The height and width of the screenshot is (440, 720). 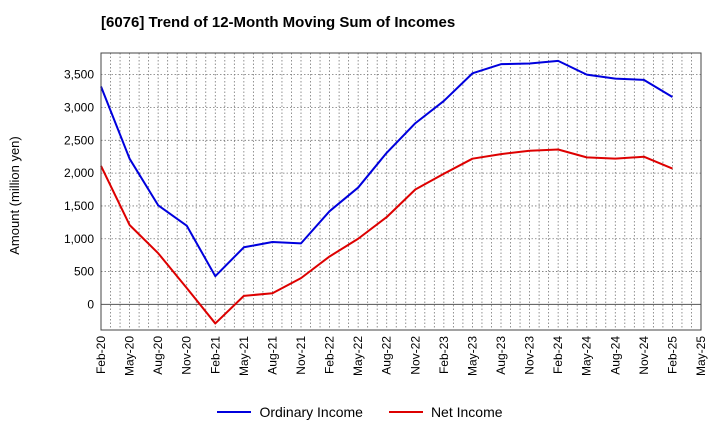 What do you see at coordinates (79, 140) in the screenshot?
I see `y-tick-label: 2,500` at bounding box center [79, 140].